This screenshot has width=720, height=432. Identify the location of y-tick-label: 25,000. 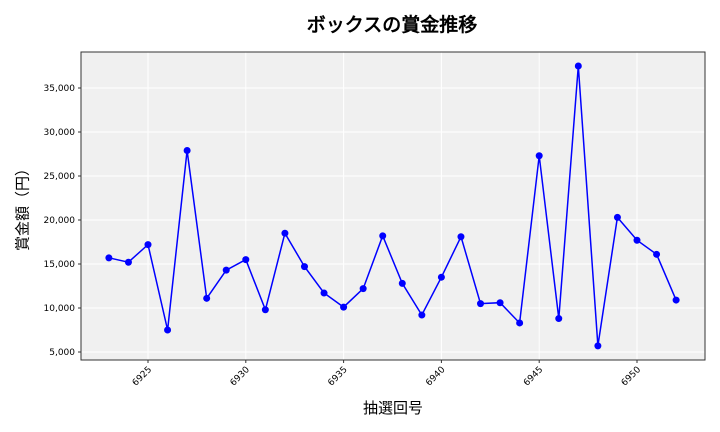
(60, 177).